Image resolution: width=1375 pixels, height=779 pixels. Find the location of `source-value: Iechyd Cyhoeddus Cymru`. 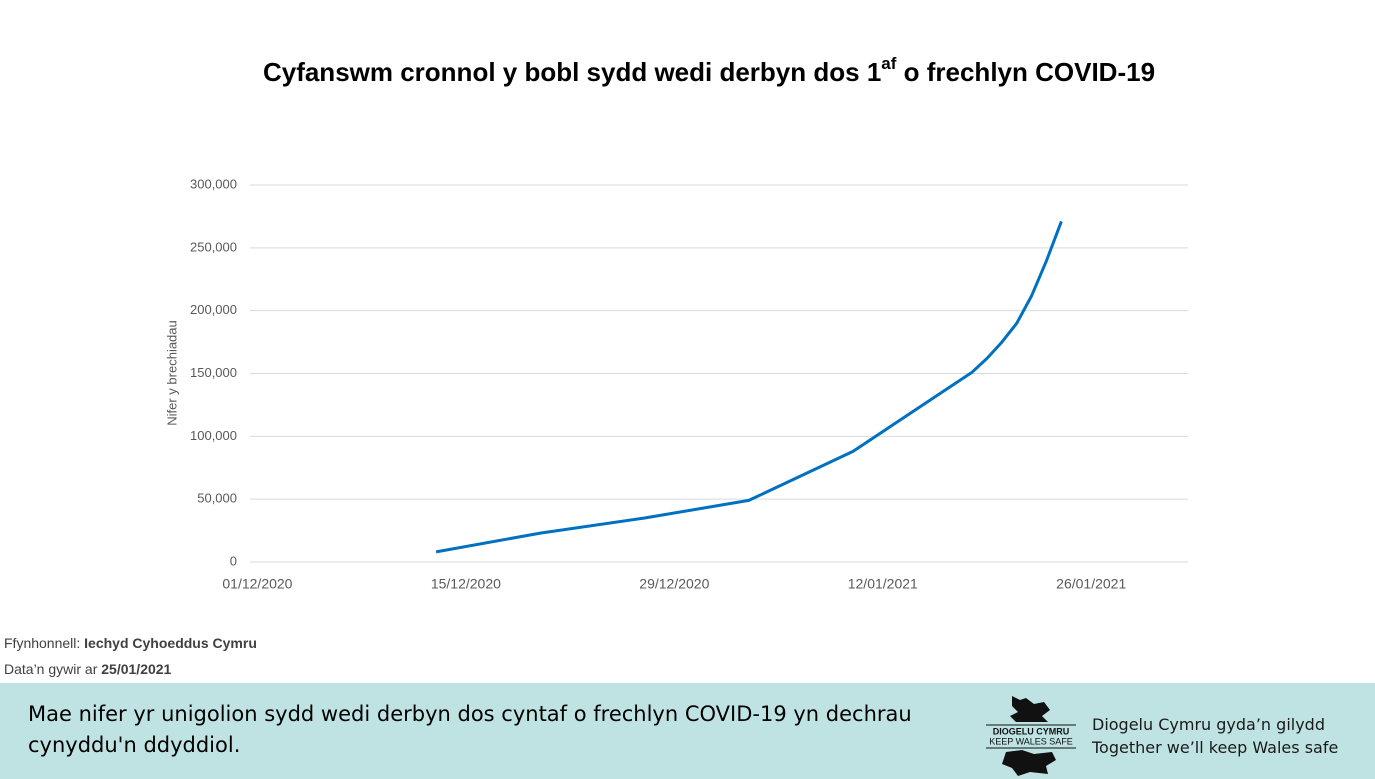

source-value: Iechyd Cyhoeddus Cymru is located at coordinates (170, 643).